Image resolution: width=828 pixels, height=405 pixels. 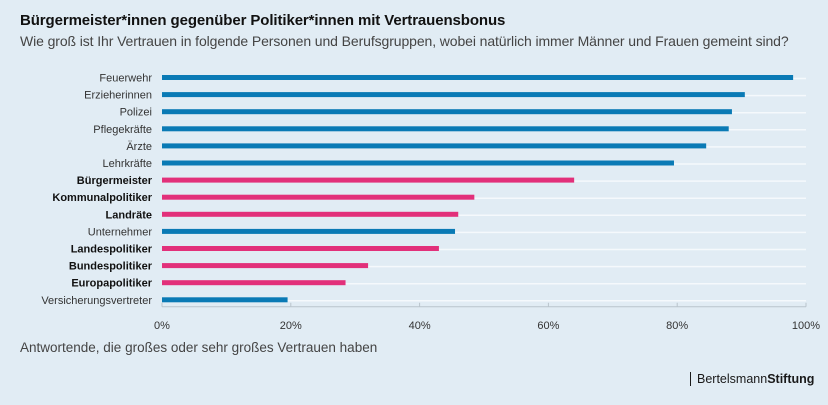 I want to click on bar-bundespolitiker, so click(x=265, y=266).